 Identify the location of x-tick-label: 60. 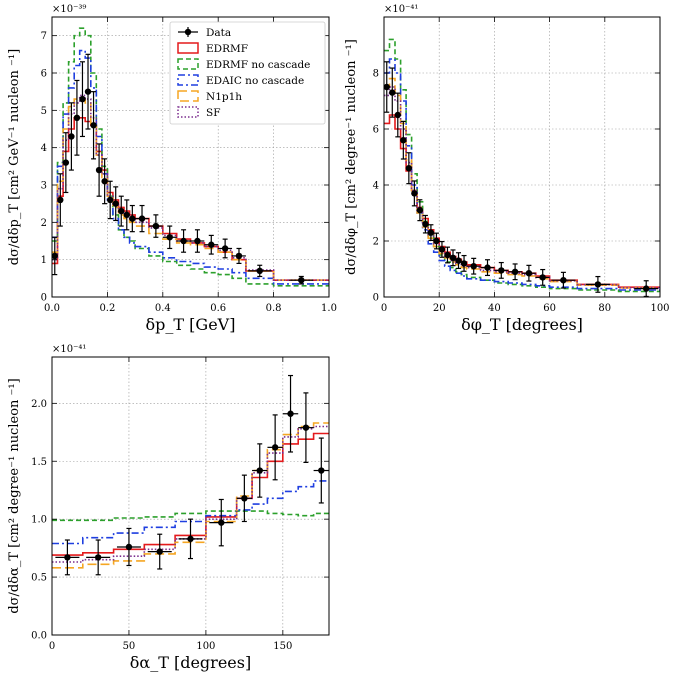
(549, 308).